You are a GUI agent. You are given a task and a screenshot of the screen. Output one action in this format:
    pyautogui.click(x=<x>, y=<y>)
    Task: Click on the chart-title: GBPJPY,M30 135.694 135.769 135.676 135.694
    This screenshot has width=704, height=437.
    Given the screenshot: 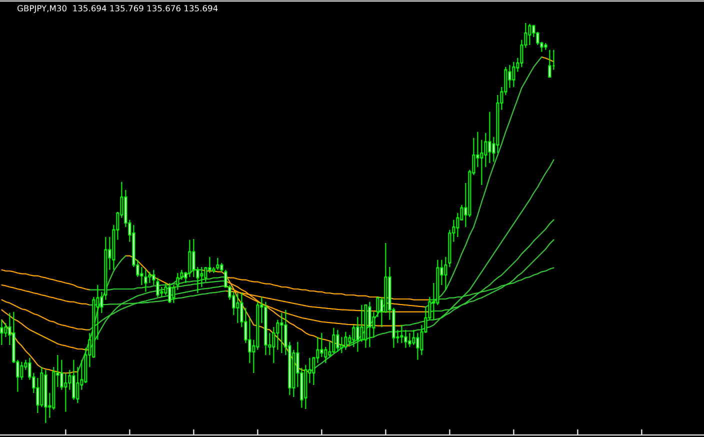 What is the action you would take?
    pyautogui.click(x=117, y=9)
    